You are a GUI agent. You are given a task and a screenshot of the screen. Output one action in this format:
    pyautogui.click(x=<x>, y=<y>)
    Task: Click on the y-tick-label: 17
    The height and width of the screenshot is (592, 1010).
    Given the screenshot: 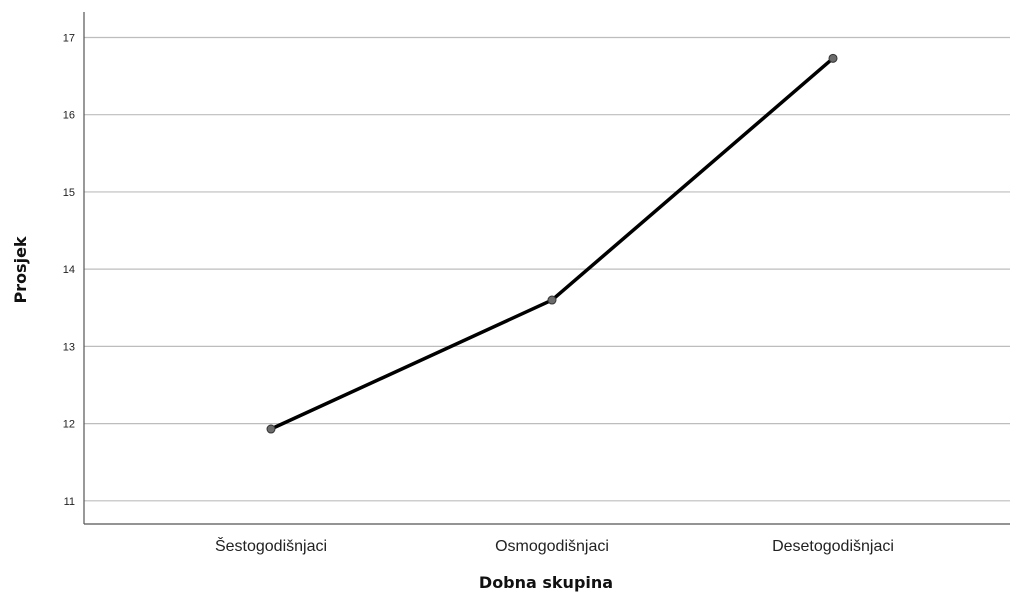 What is the action you would take?
    pyautogui.click(x=69, y=38)
    